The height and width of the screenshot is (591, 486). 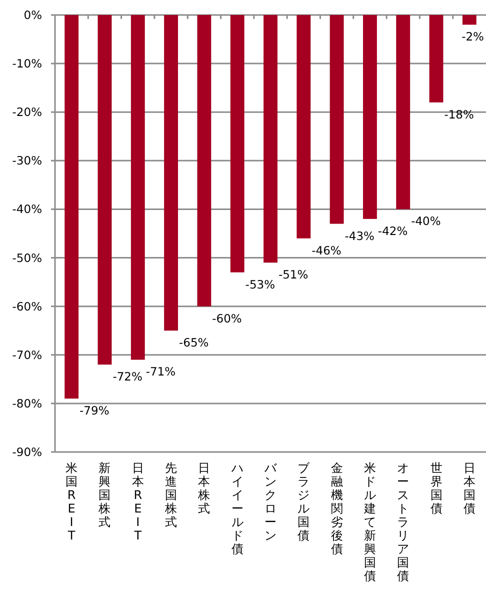 I want to click on x-tick-label: 日本株式, so click(x=203, y=488).